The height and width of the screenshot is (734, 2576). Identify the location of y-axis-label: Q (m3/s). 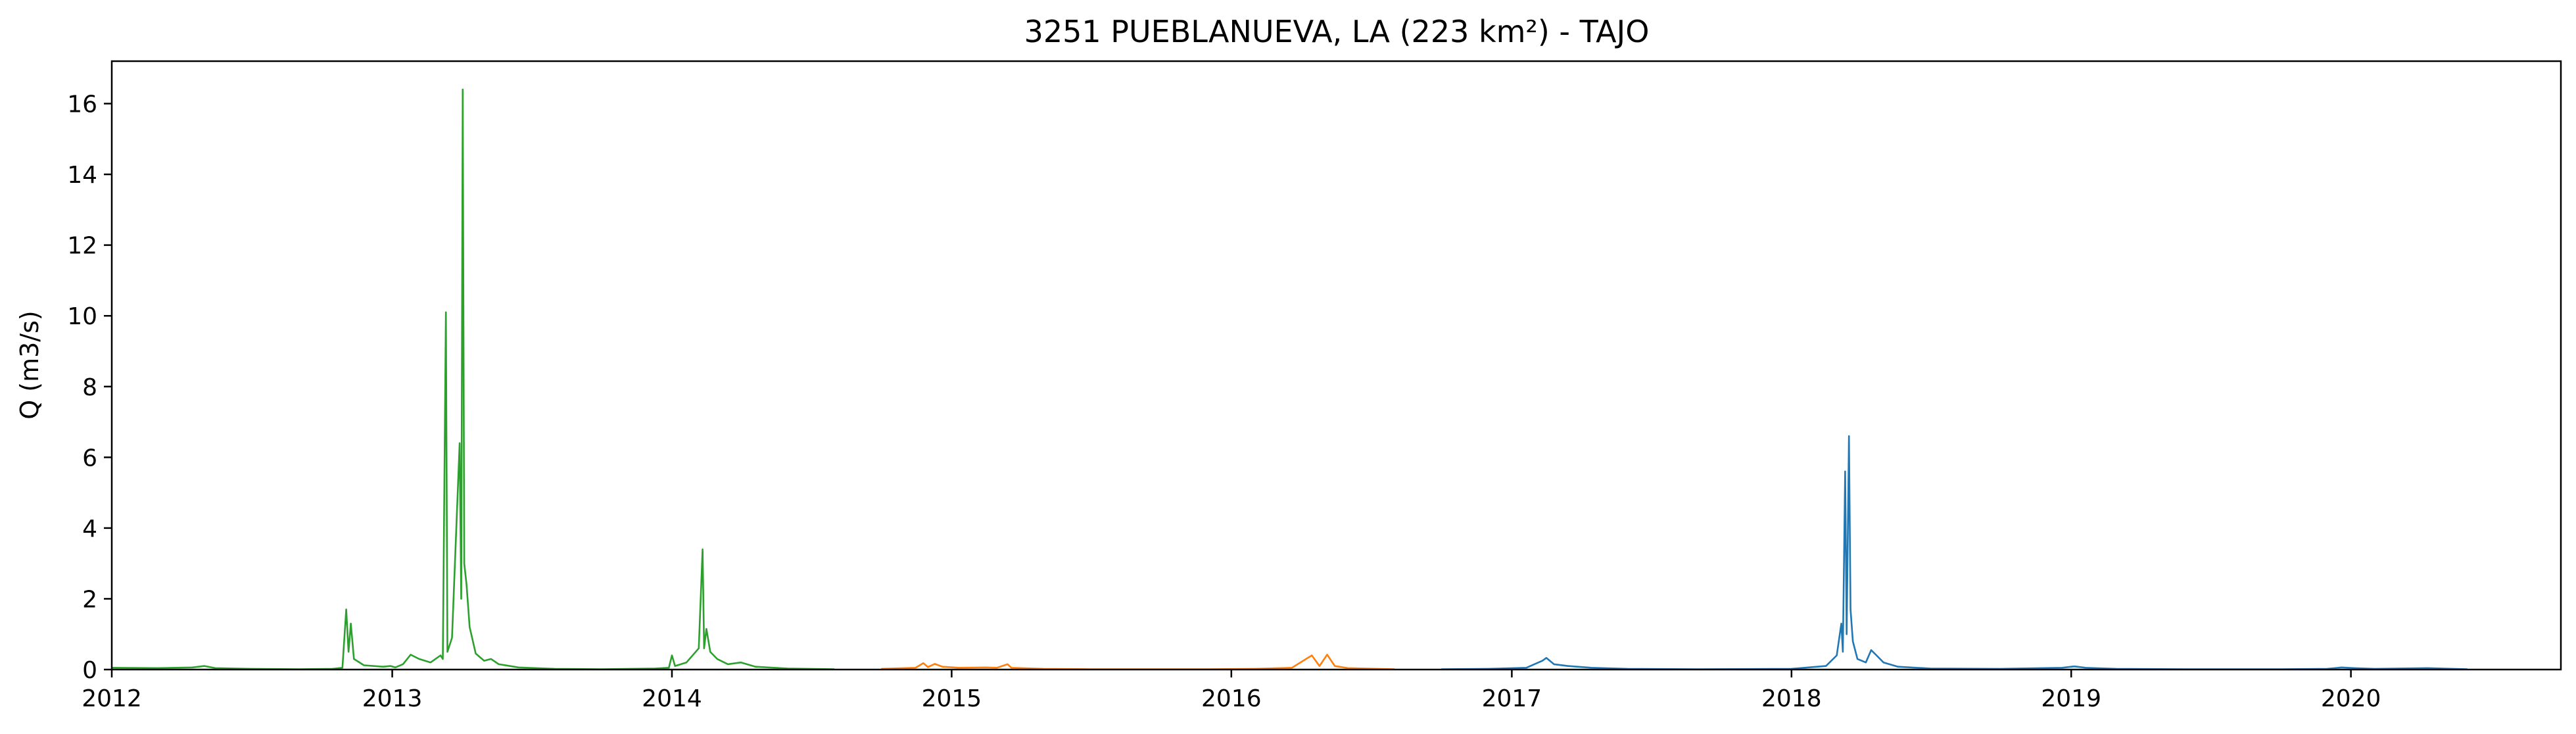
(30, 364).